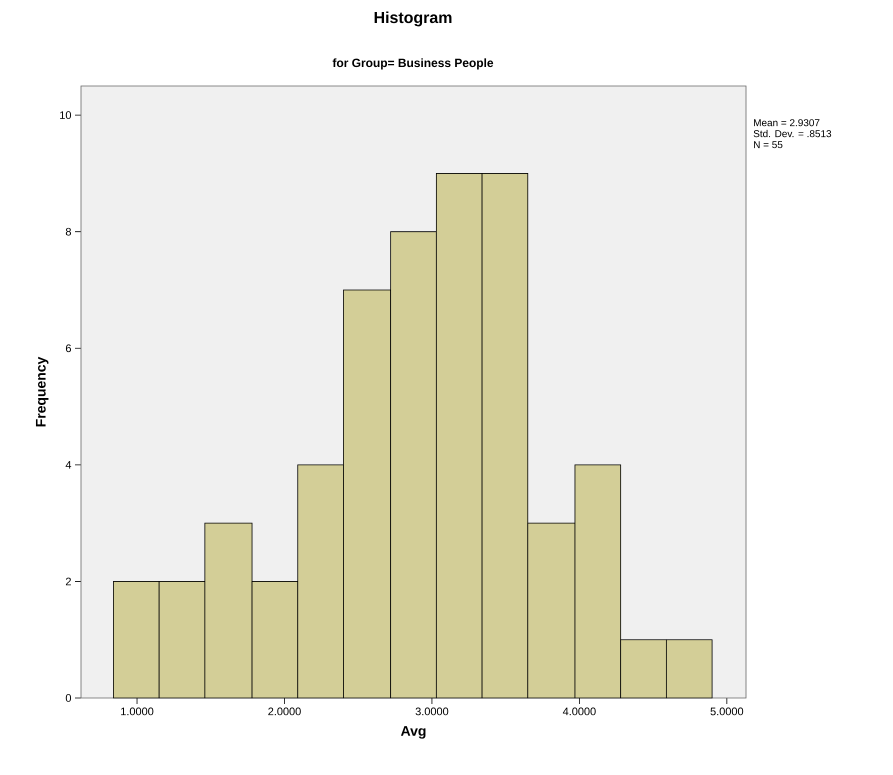  What do you see at coordinates (68, 232) in the screenshot?
I see `y-tick-label: 8` at bounding box center [68, 232].